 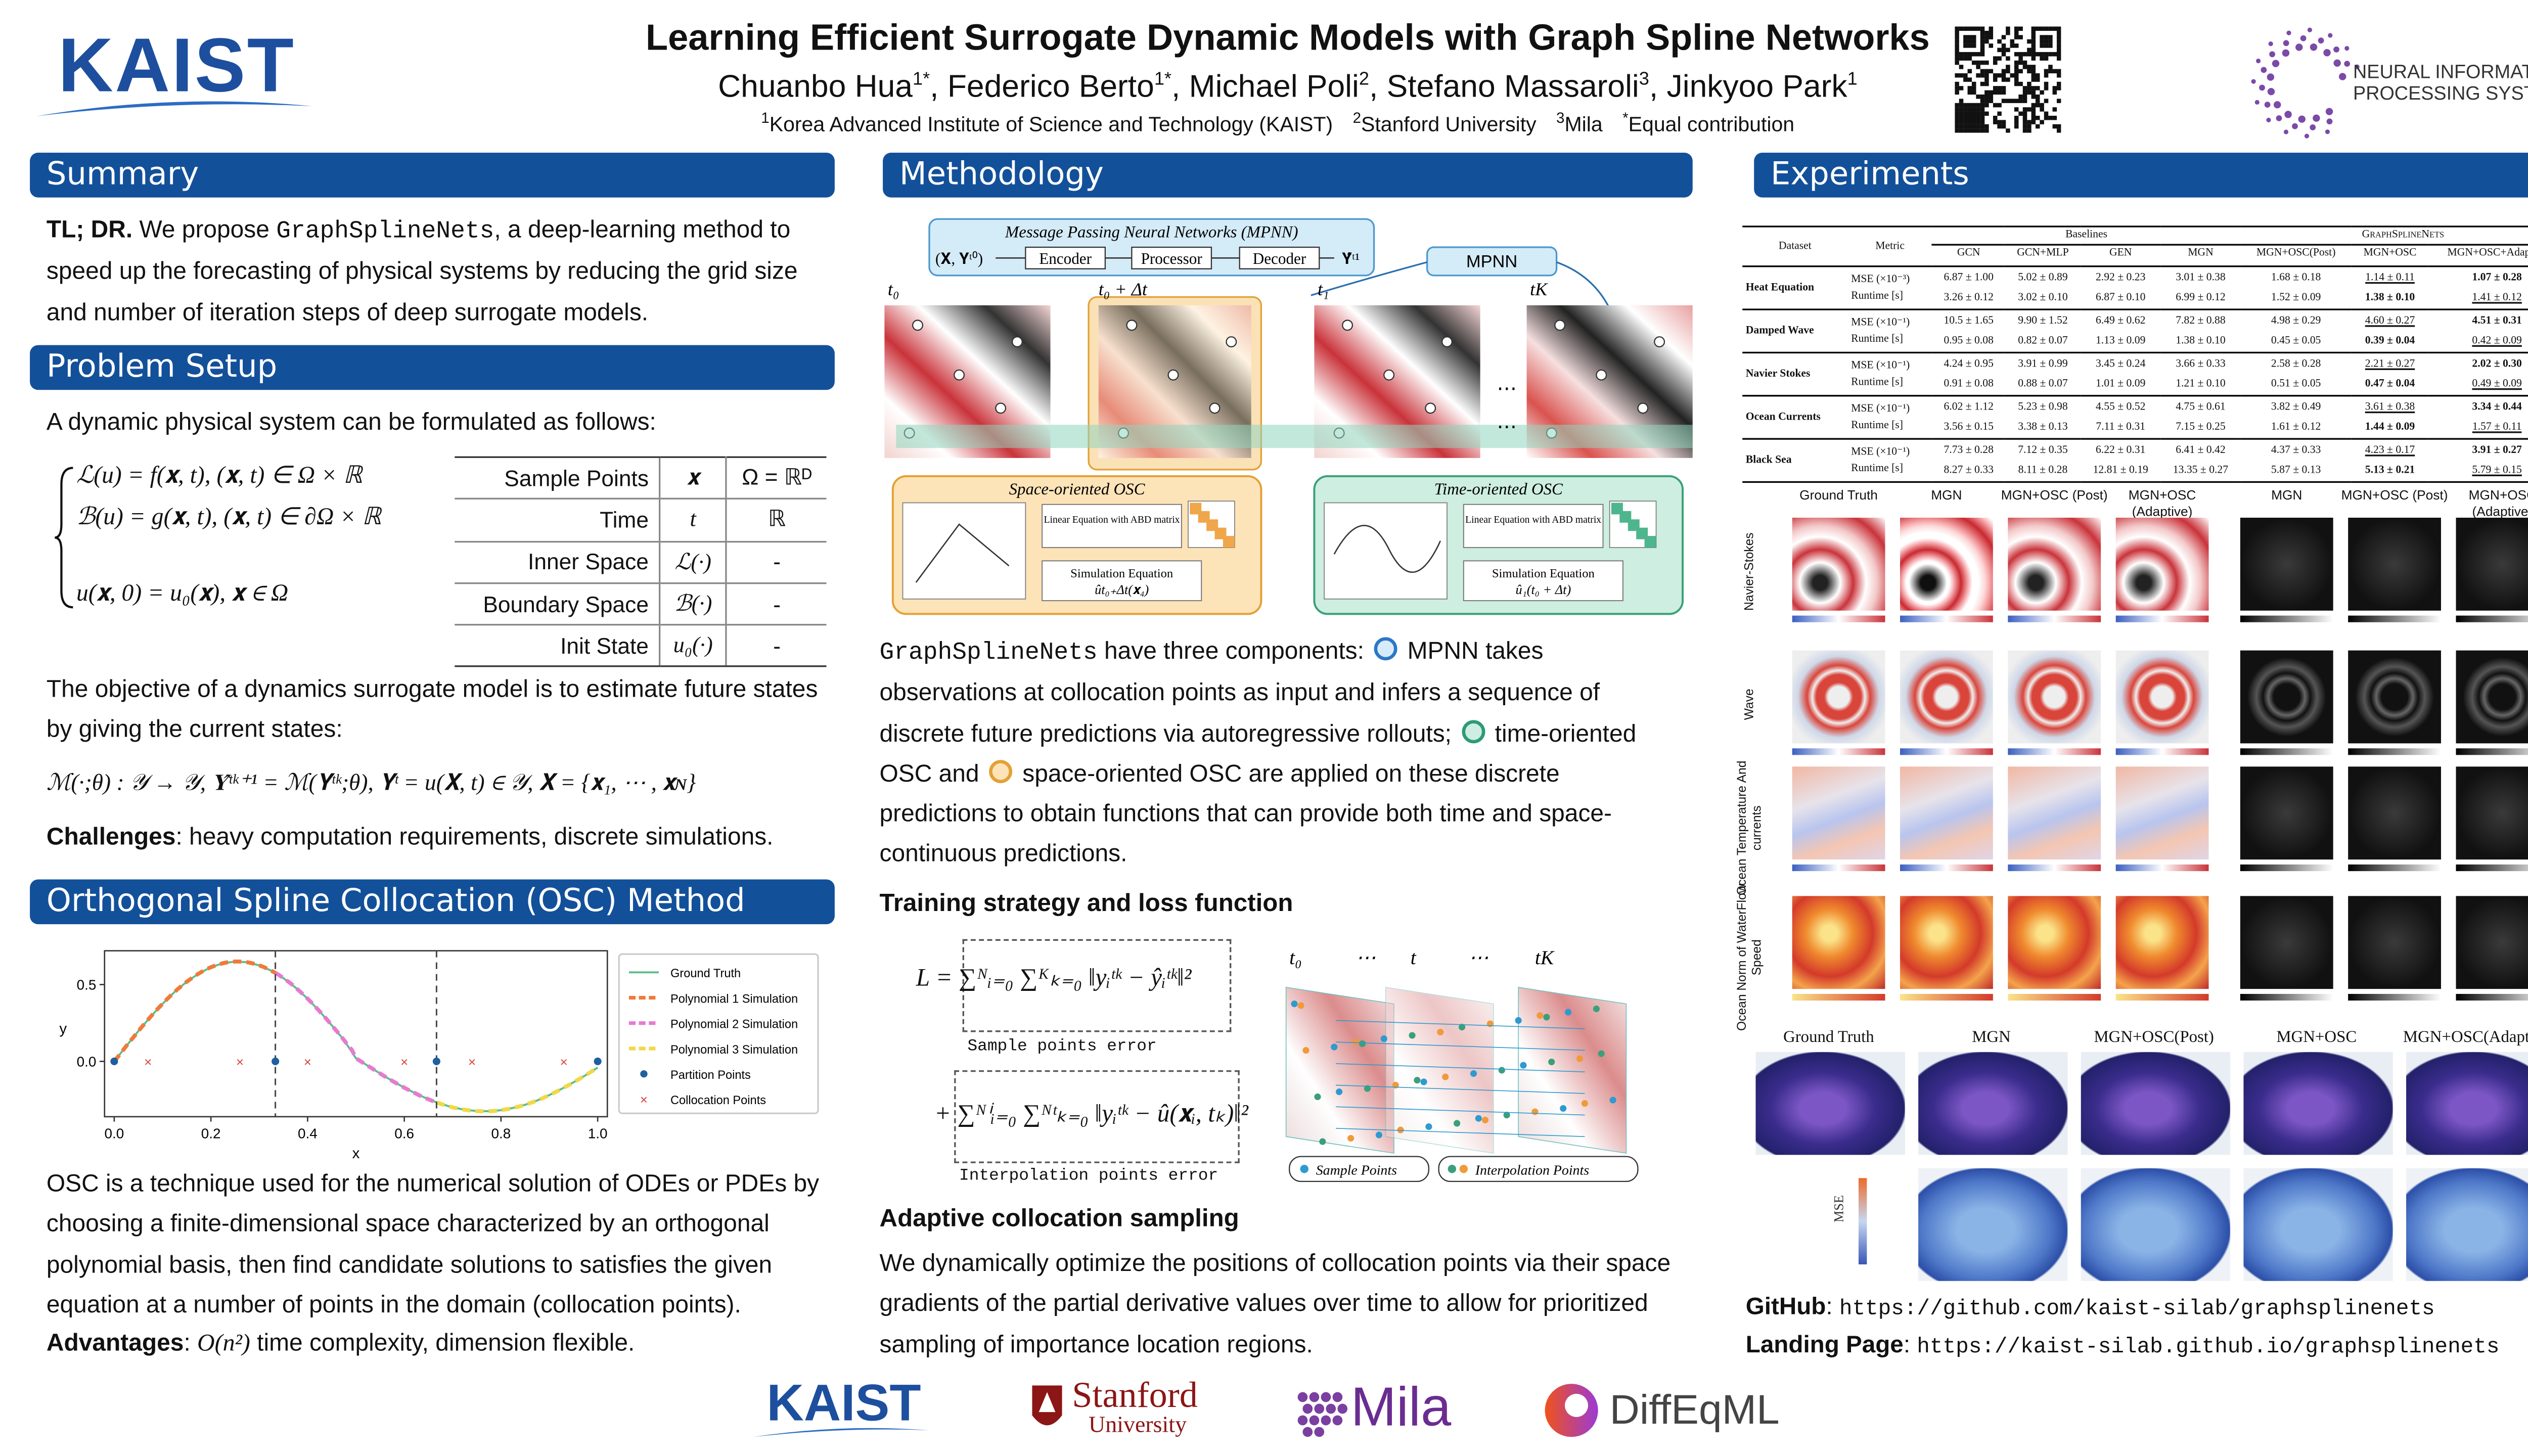 What do you see at coordinates (1414, 957) in the screenshot?
I see `fig-time: t` at bounding box center [1414, 957].